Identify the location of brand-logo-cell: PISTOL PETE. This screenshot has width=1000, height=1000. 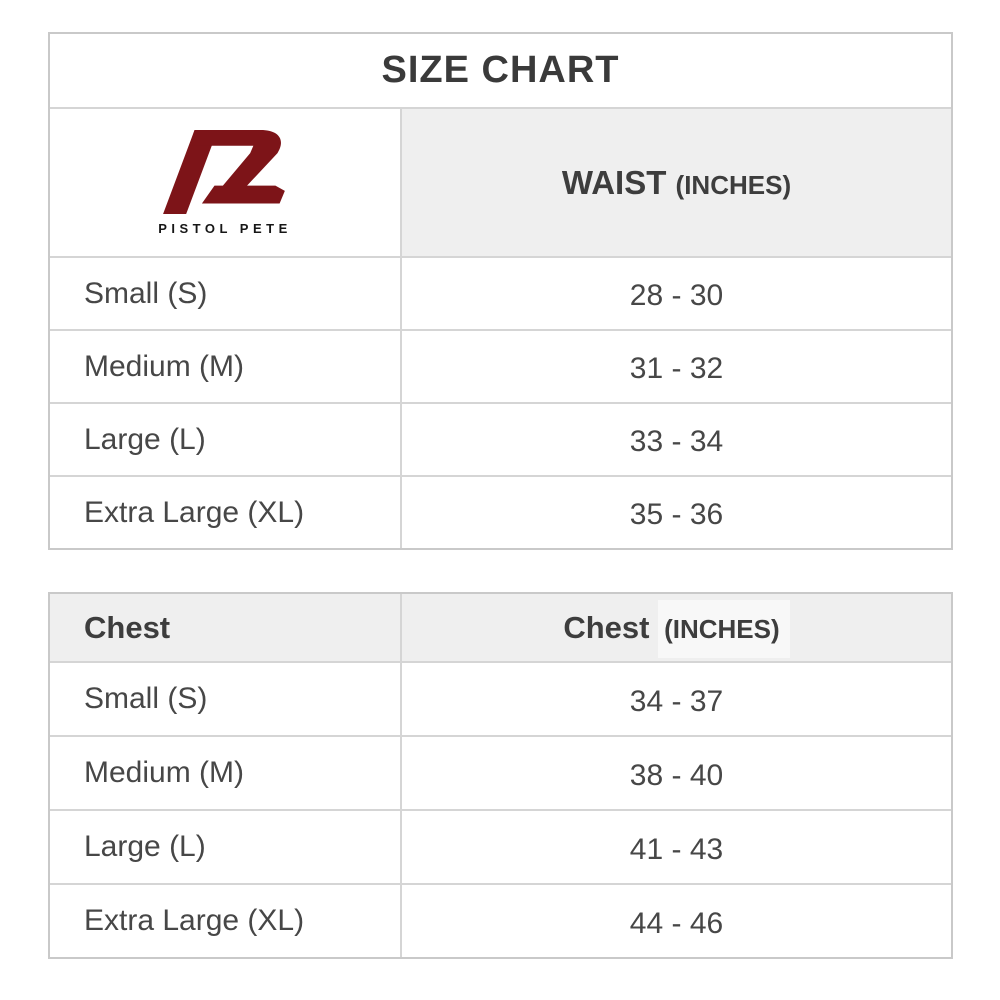
(226, 182).